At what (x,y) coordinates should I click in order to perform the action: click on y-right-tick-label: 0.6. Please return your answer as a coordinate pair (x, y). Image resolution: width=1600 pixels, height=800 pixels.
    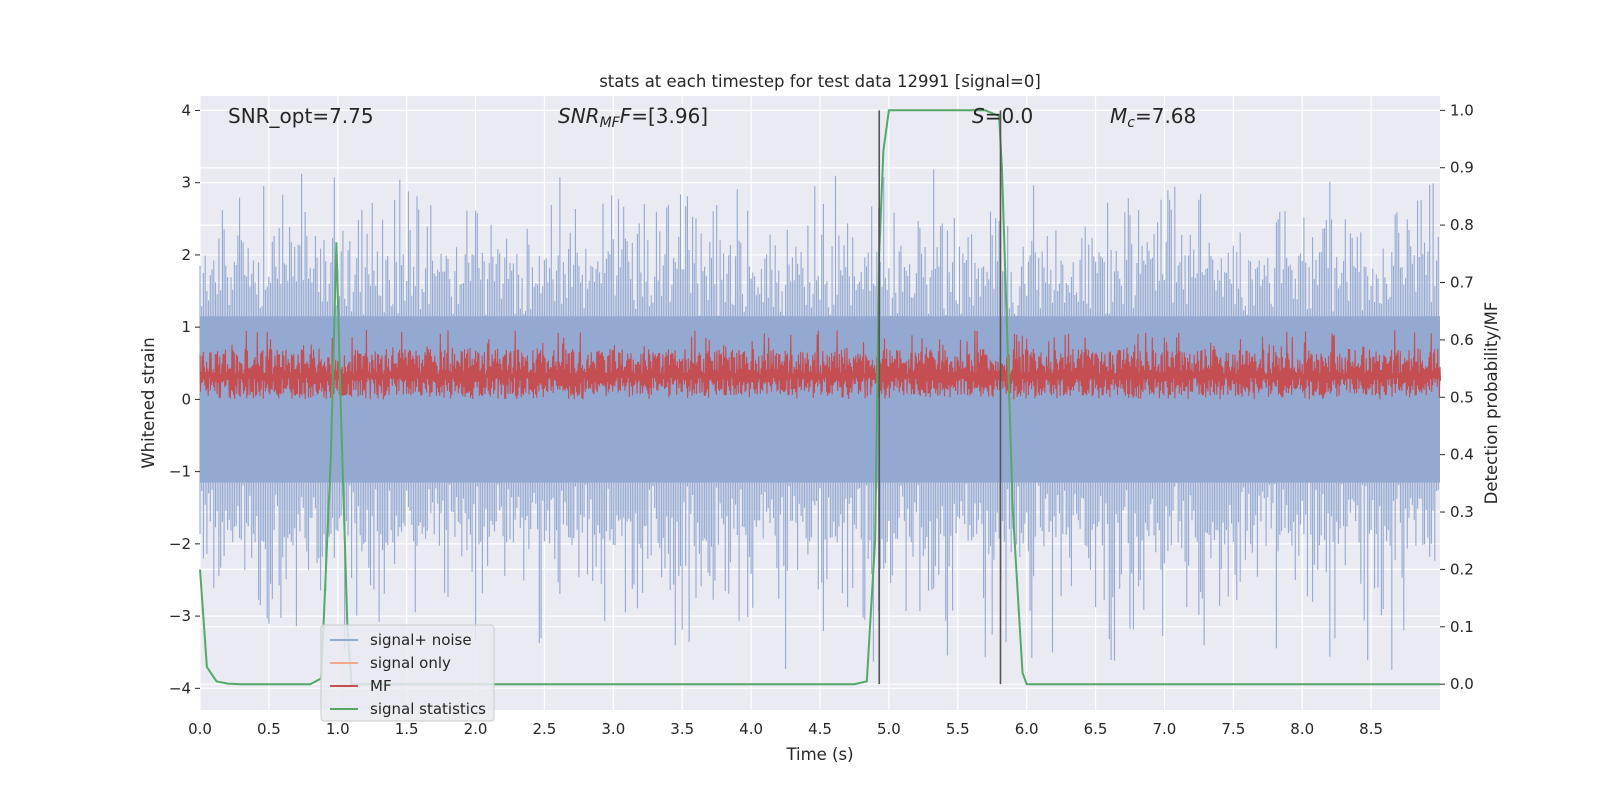
    Looking at the image, I should click on (1462, 340).